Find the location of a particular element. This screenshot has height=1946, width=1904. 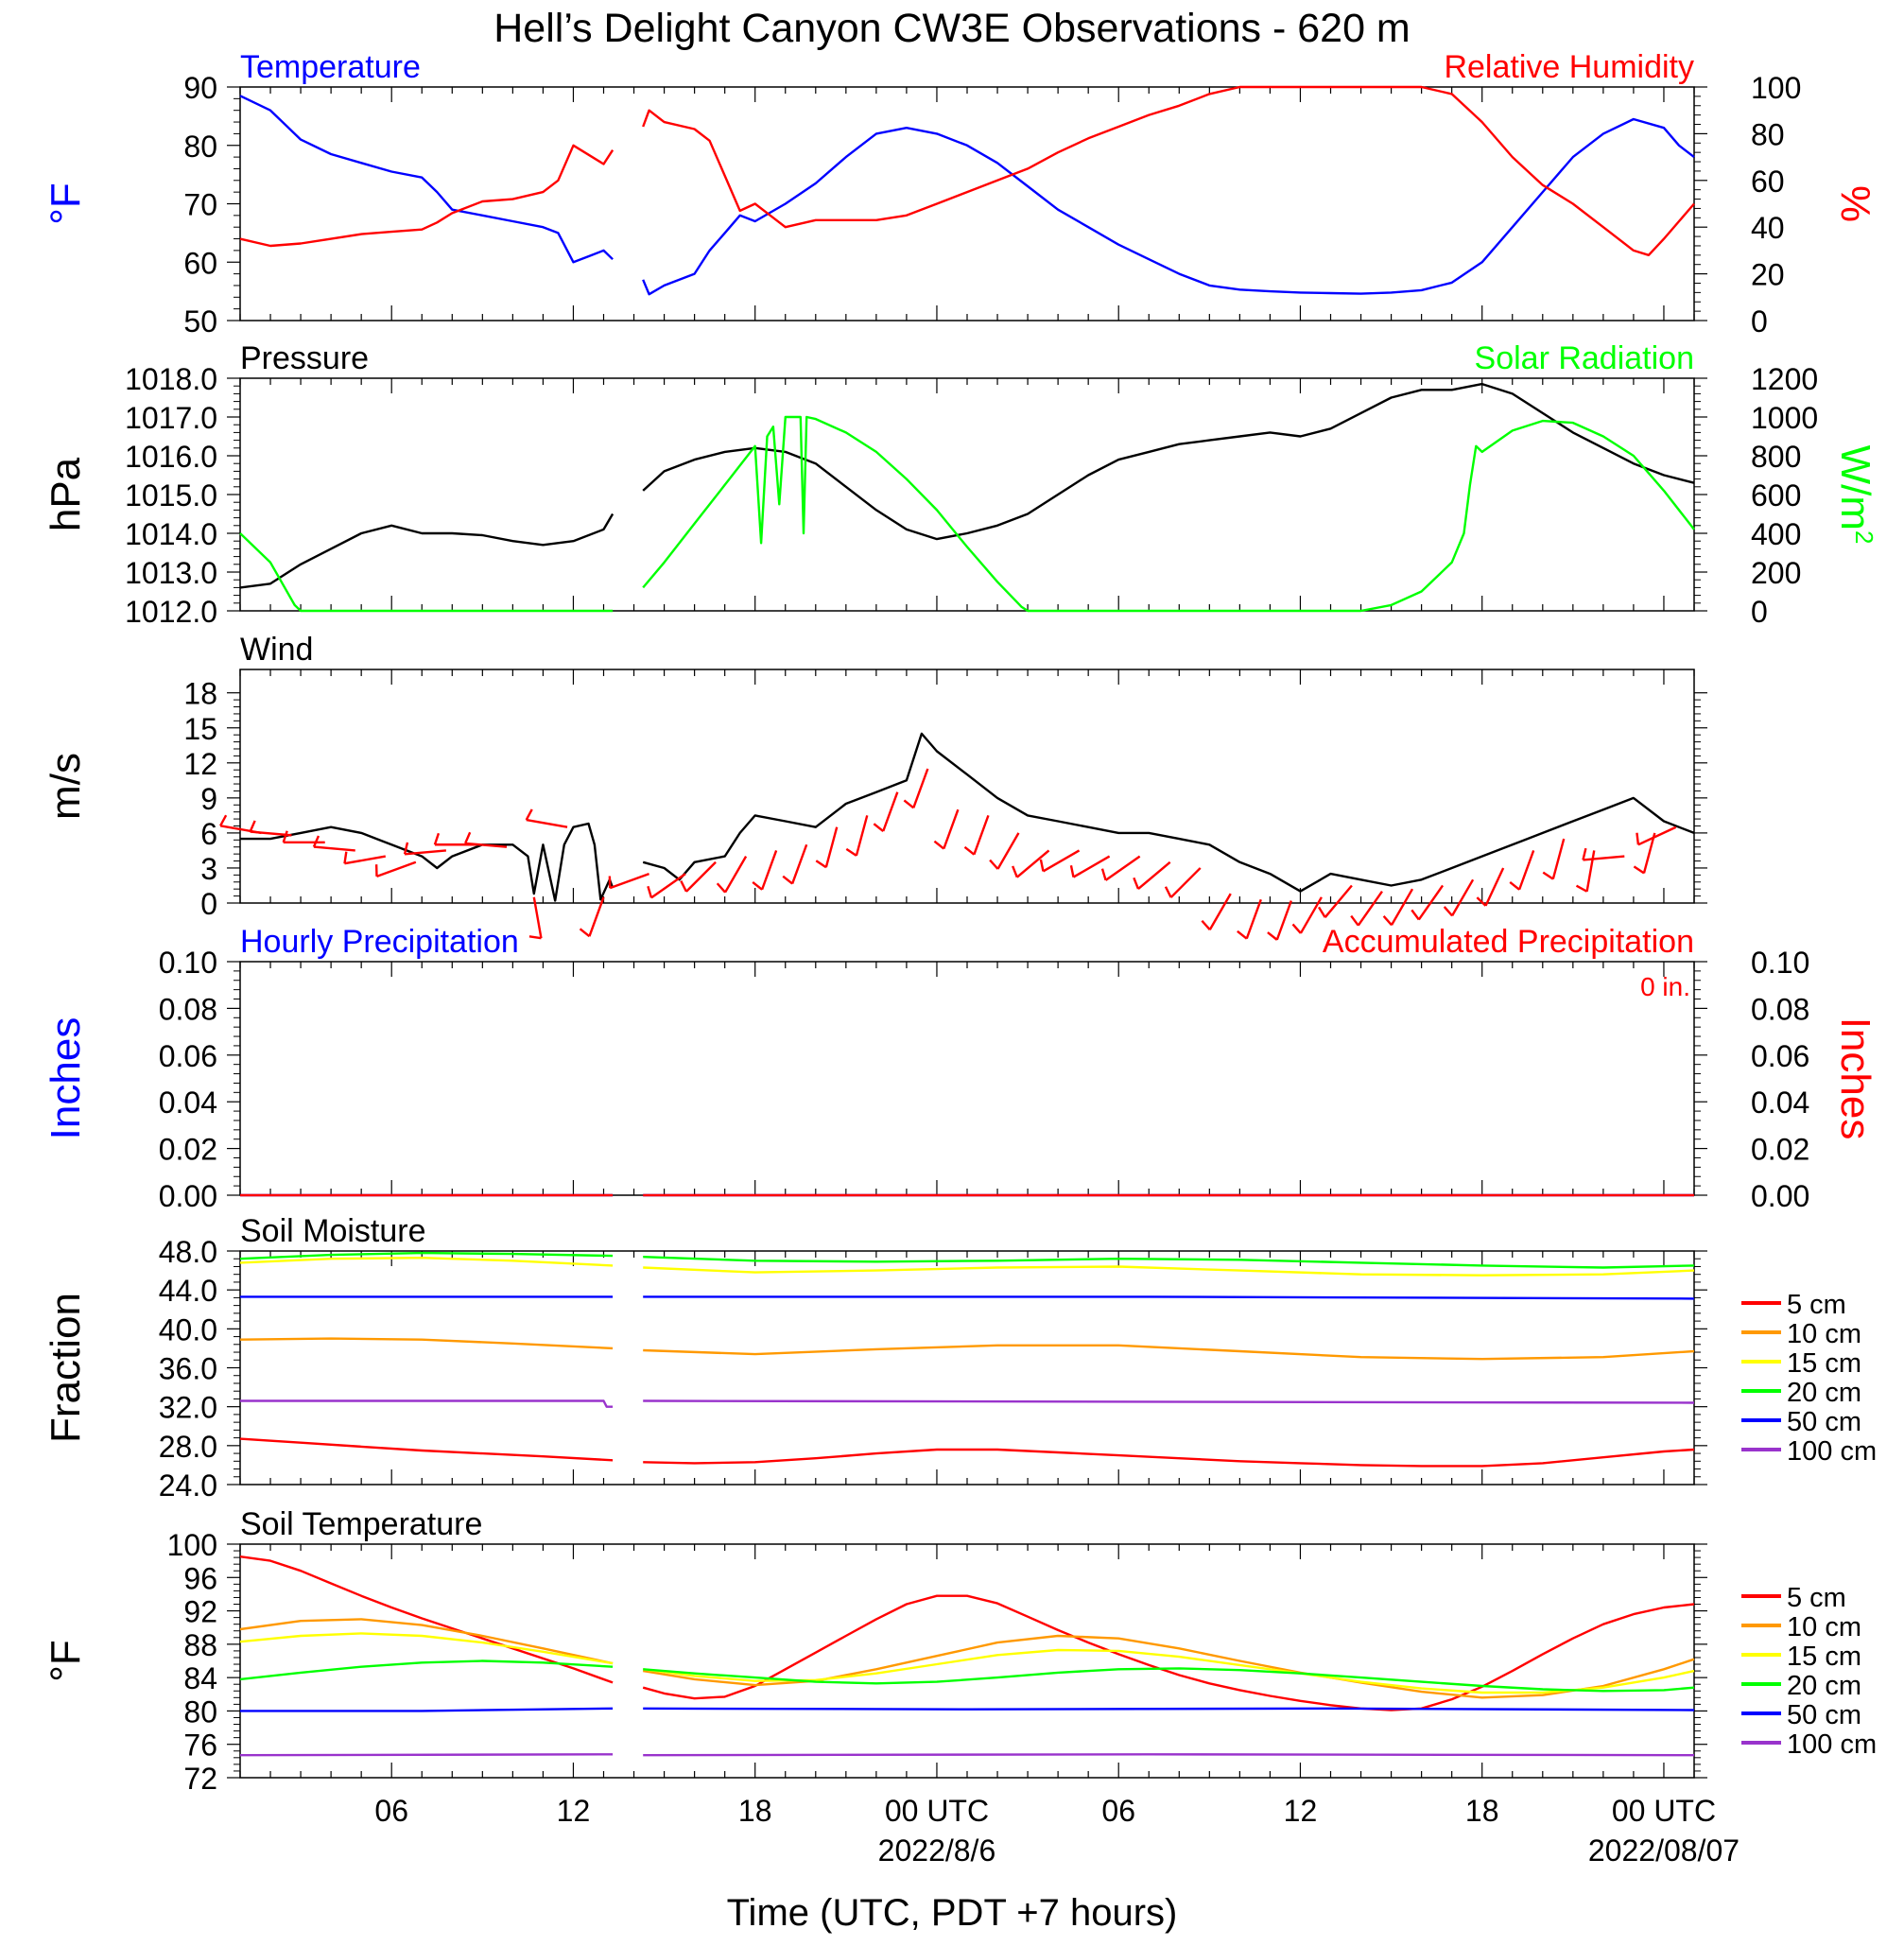

panel-left-title: Soil Temperature is located at coordinates (361, 1524).